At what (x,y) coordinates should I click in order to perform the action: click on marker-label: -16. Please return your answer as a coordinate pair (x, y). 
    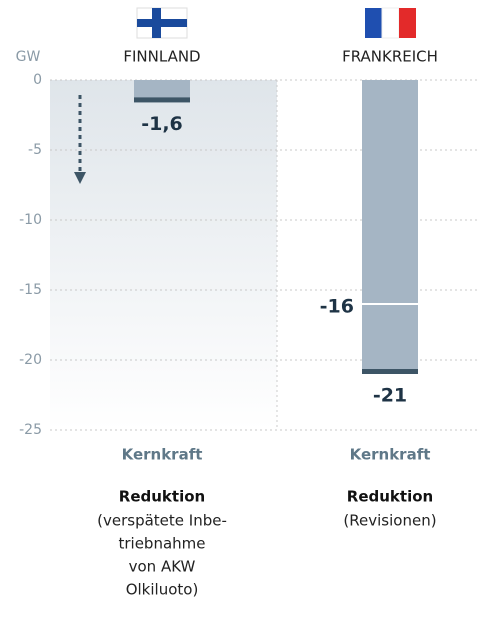
    Looking at the image, I should click on (337, 307).